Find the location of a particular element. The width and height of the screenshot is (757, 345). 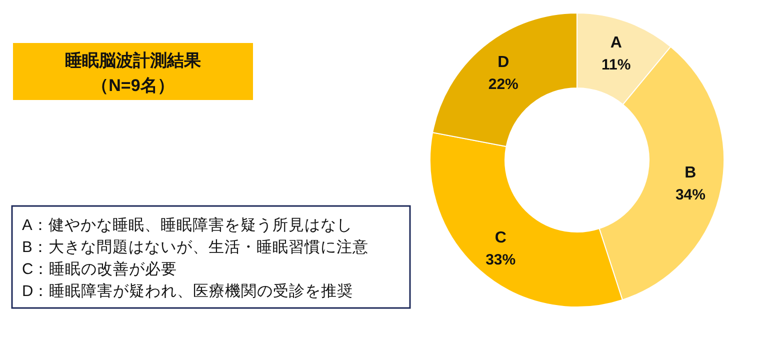

data-label: 33% is located at coordinates (501, 260).